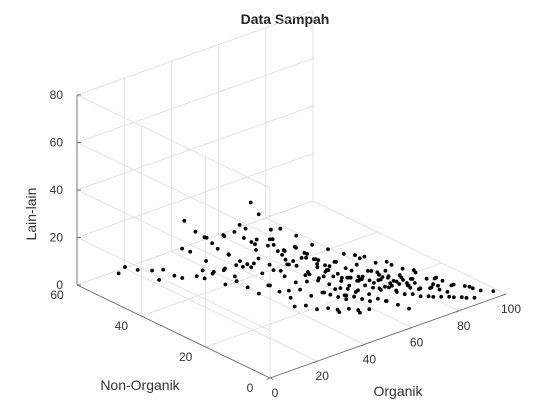 This screenshot has width=560, height=420. Describe the element at coordinates (195, 53) in the screenshot. I see `back-wall-grid-line` at that location.